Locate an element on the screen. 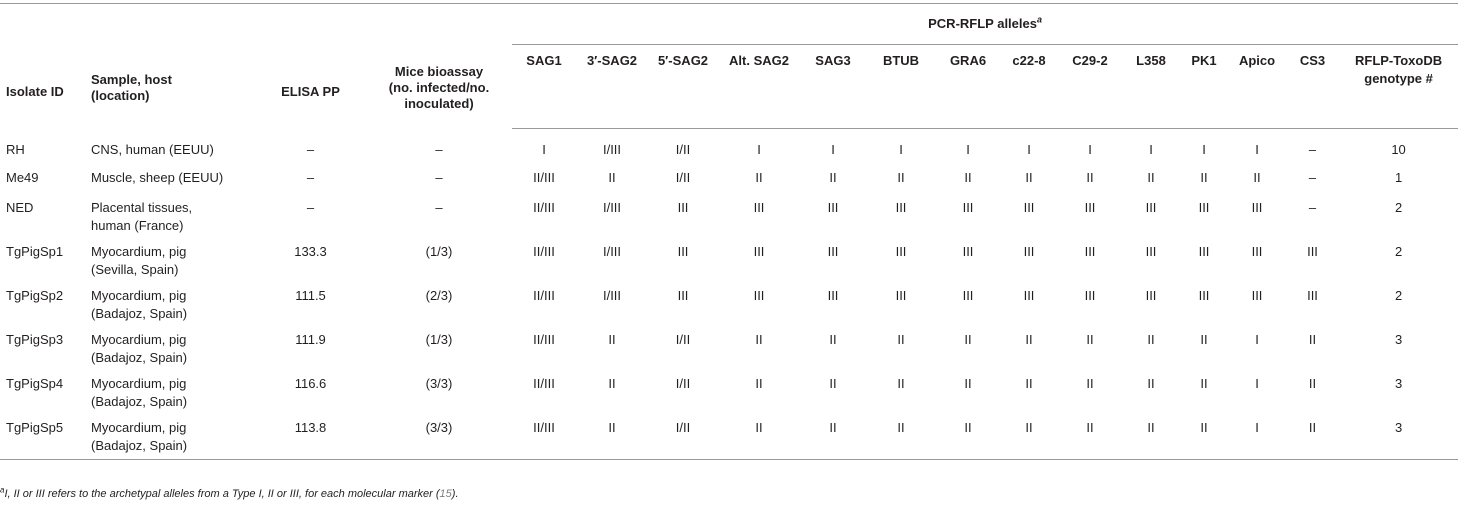 This screenshot has width=1458, height=508. isolate-id: TgPigSp2 is located at coordinates (35, 295).